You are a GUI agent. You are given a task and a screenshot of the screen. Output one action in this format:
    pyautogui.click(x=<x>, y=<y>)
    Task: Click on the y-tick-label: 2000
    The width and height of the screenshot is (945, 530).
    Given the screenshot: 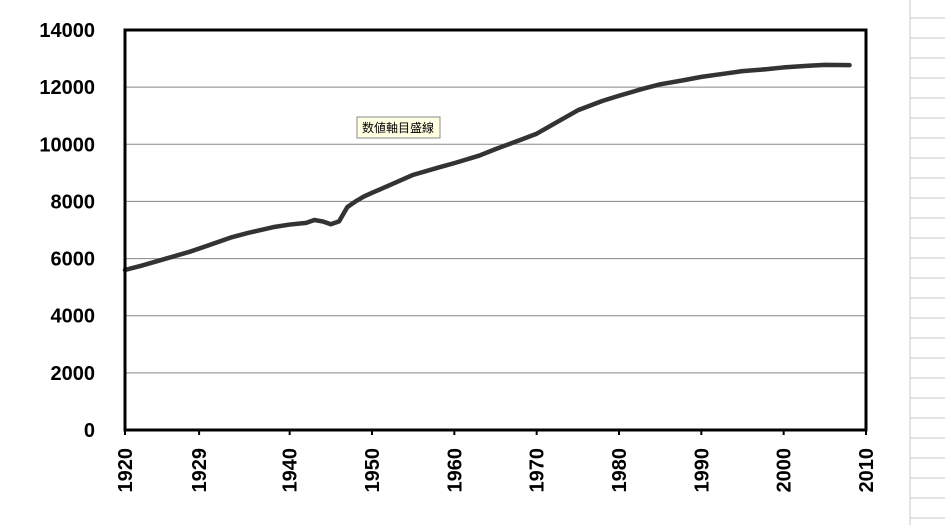 What is the action you would take?
    pyautogui.click(x=73, y=374)
    